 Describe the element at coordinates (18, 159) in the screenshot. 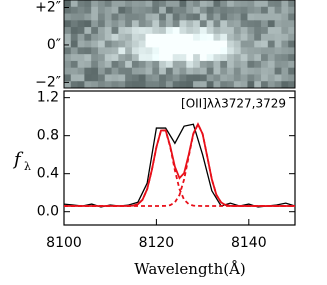

I see `y-axis-label: f` at that location.